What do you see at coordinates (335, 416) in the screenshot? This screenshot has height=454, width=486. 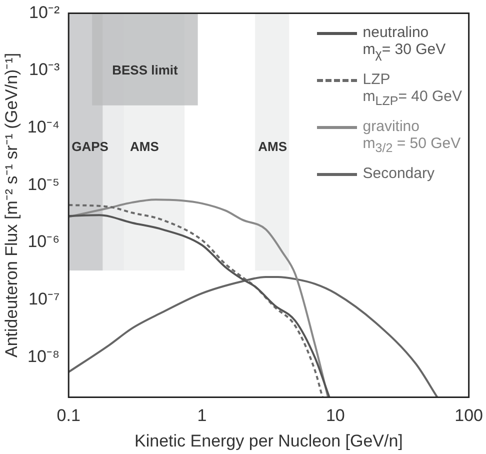 I see `x-tick-label: 10` at bounding box center [335, 416].